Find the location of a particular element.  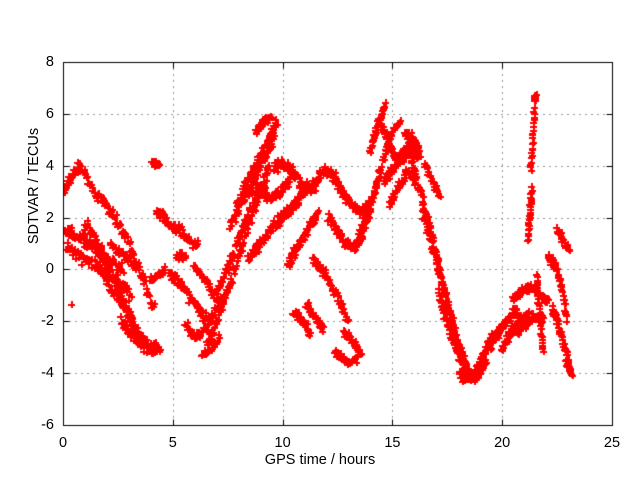

x-tick-label: 10 is located at coordinates (282, 443).